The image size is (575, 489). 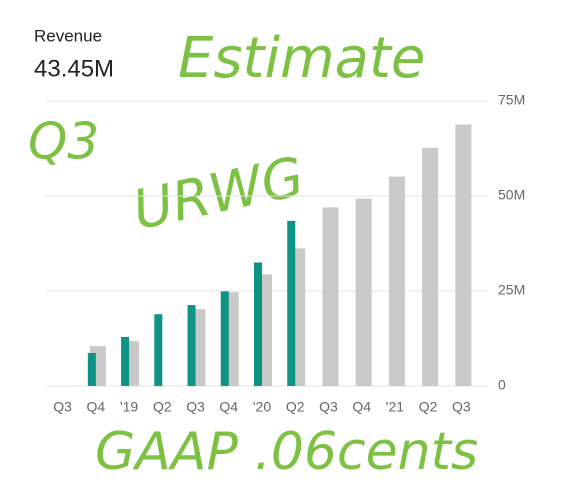 I want to click on y-tick-label: 50M, so click(x=511, y=195).